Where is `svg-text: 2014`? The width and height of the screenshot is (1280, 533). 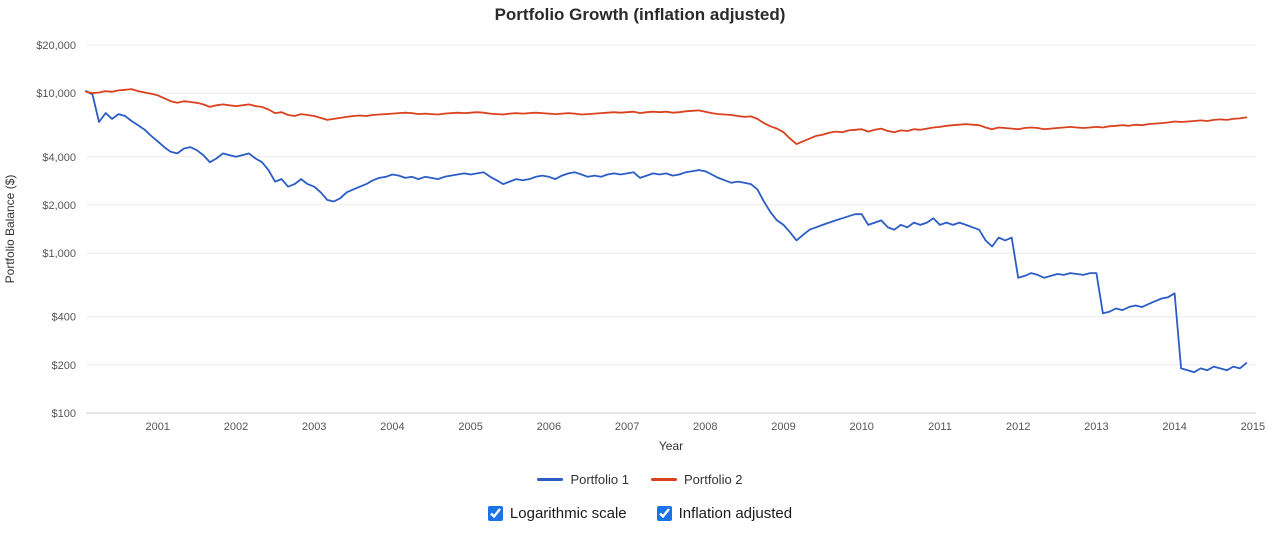
svg-text: 2014 is located at coordinates (1174, 427).